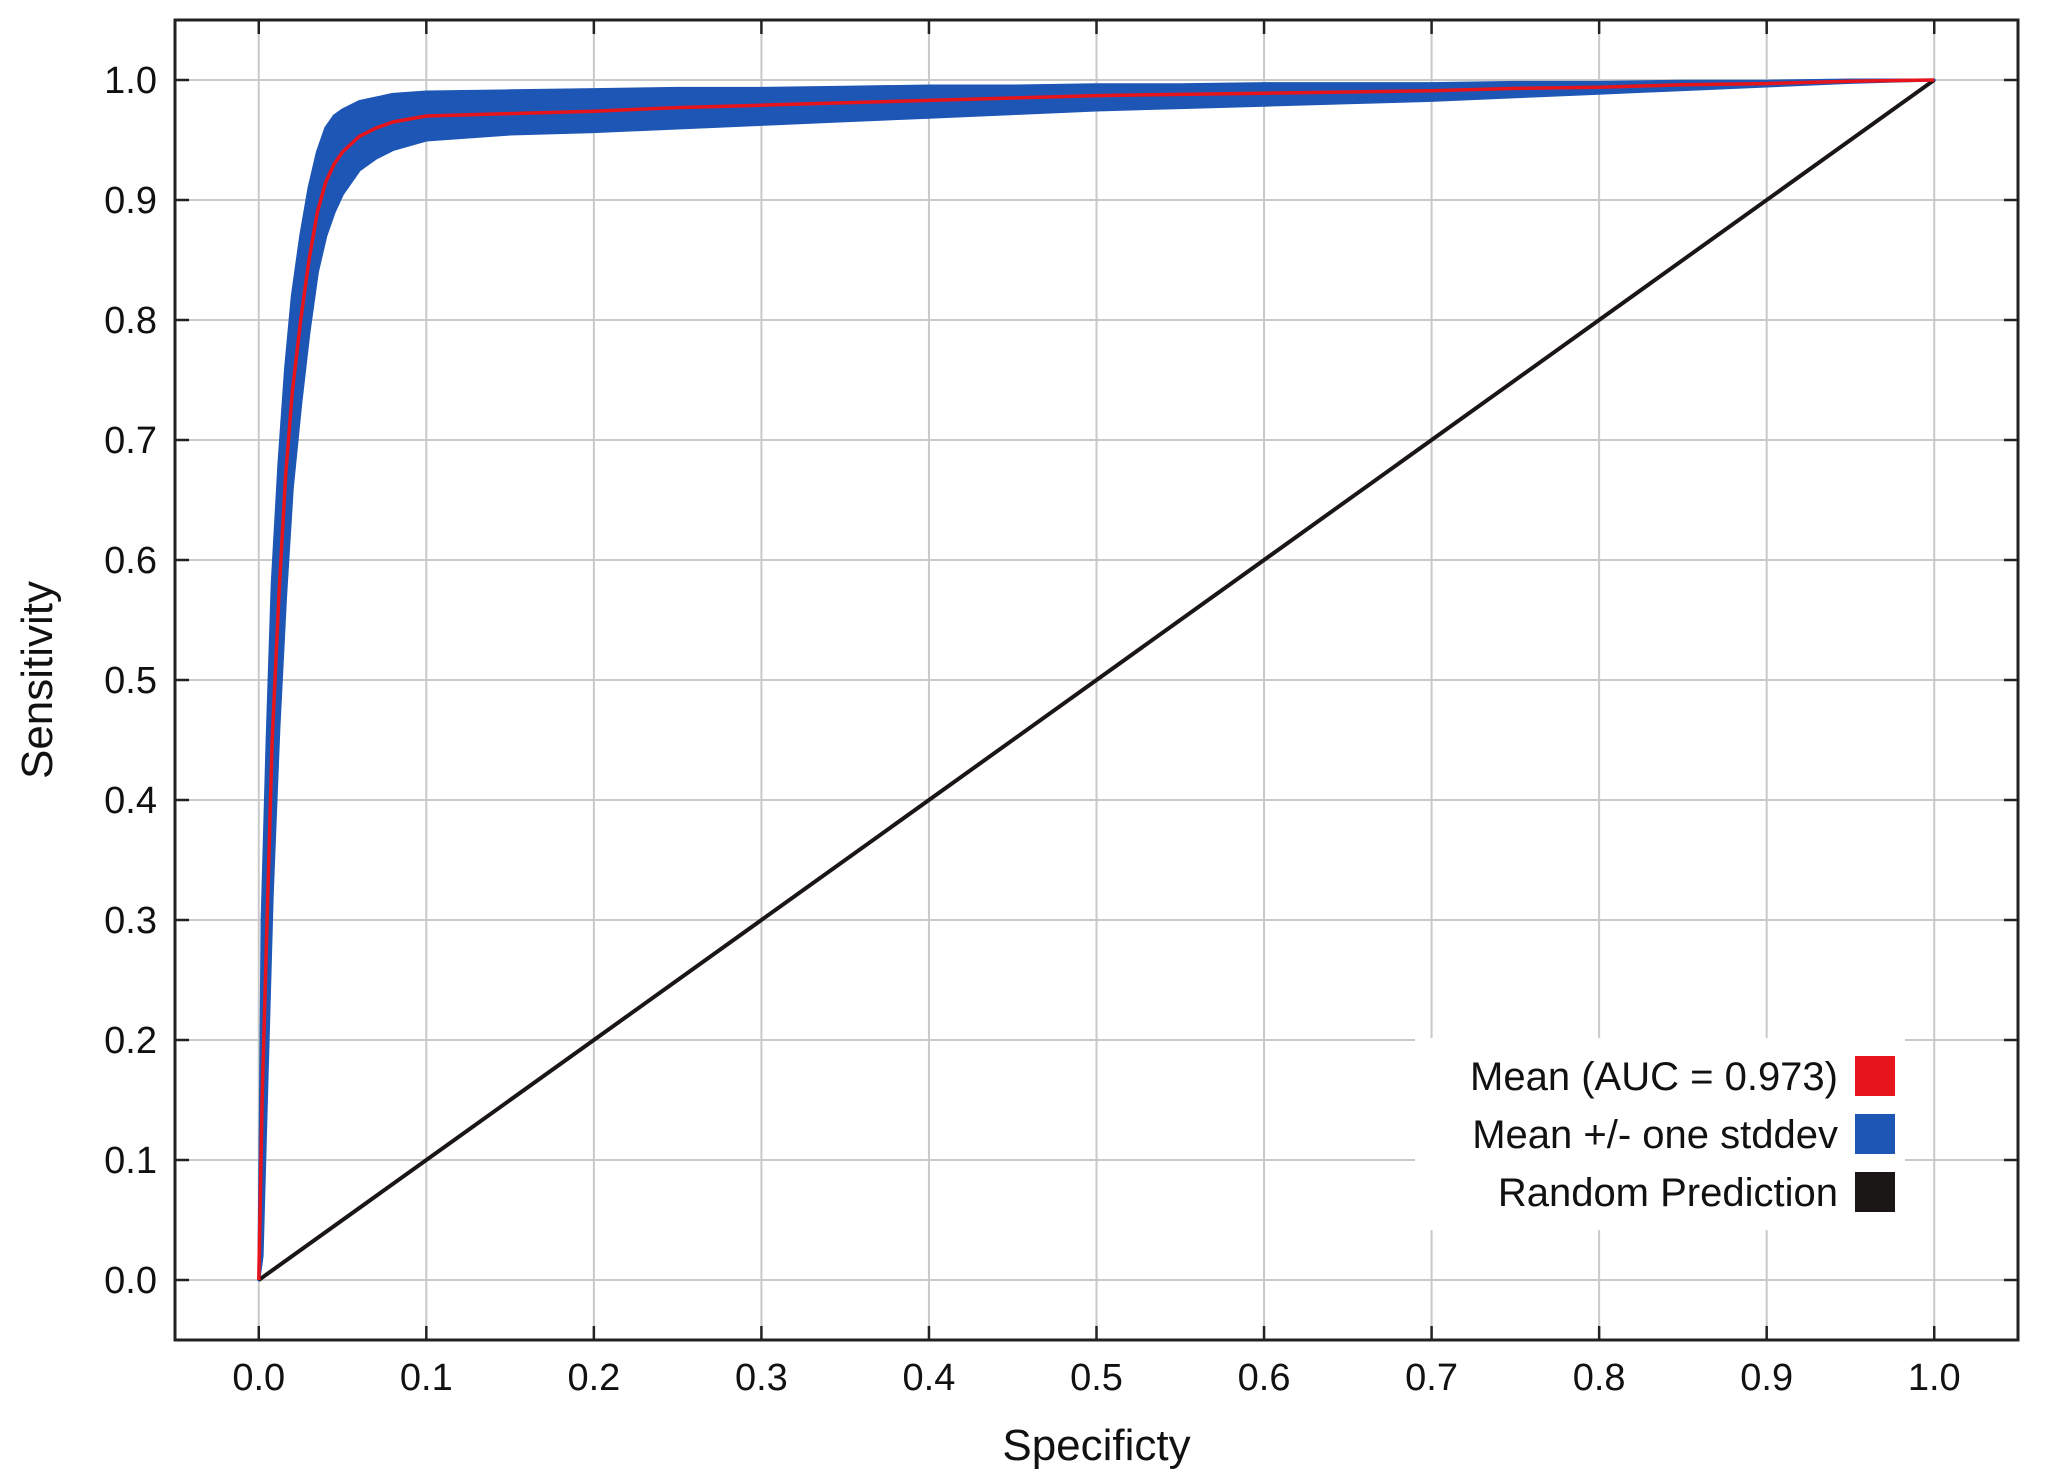 The height and width of the screenshot is (1474, 2047). I want to click on y-tick-label: 0.4, so click(130, 801).